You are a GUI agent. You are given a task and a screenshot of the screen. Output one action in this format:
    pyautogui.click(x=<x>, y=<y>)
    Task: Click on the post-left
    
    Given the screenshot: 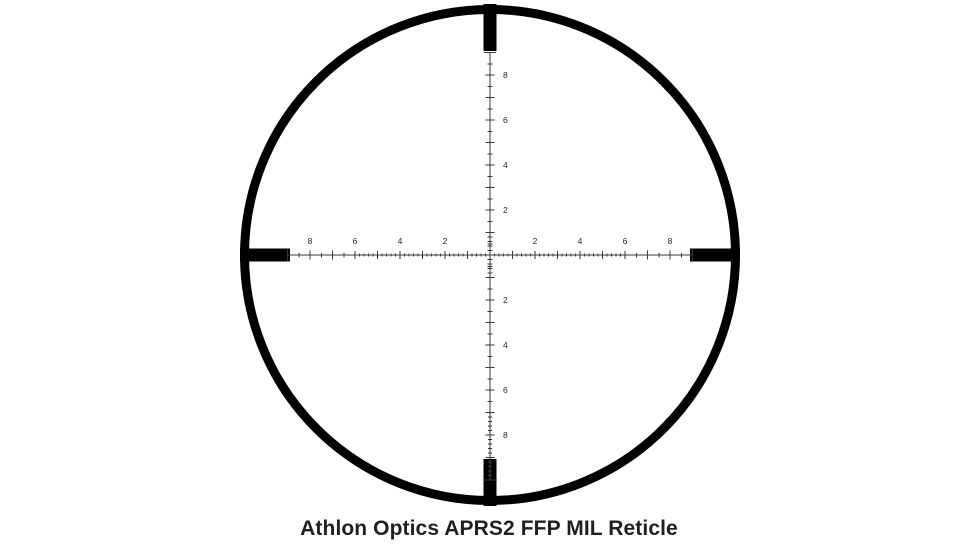 What is the action you would take?
    pyautogui.click(x=265, y=255)
    